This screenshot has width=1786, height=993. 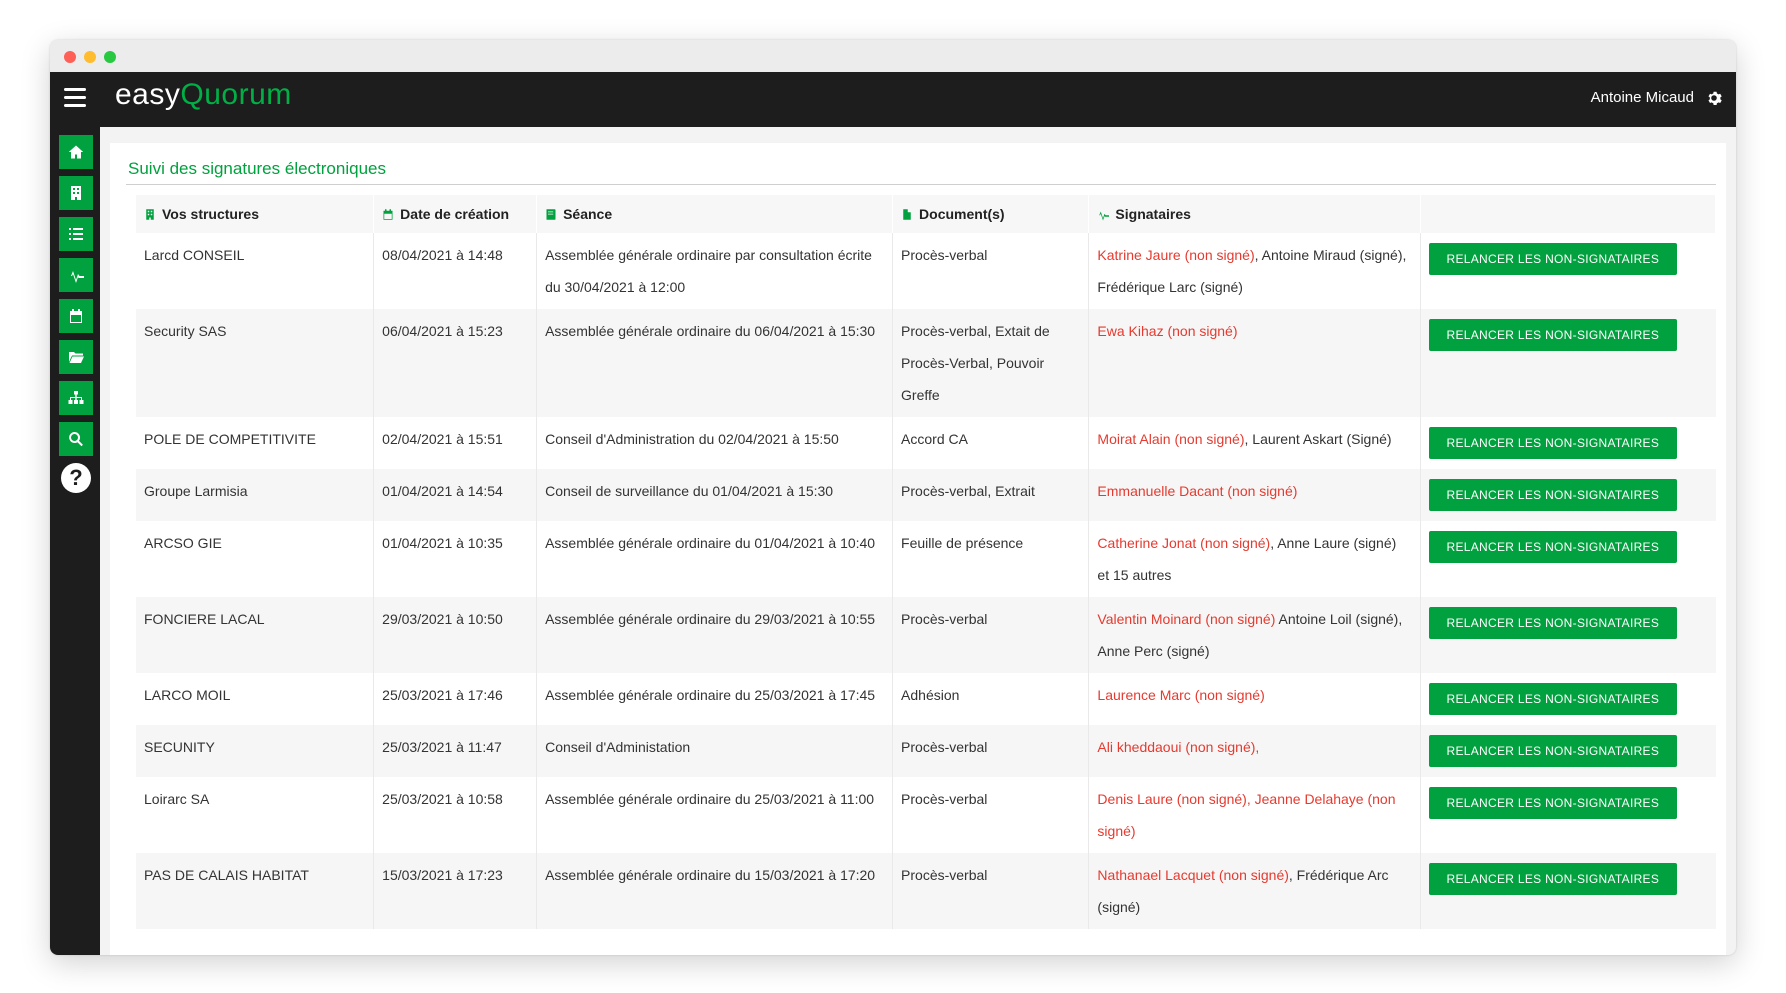 I want to click on unsigned-signatories: Catherine Jonat (non signé), so click(x=1184, y=543).